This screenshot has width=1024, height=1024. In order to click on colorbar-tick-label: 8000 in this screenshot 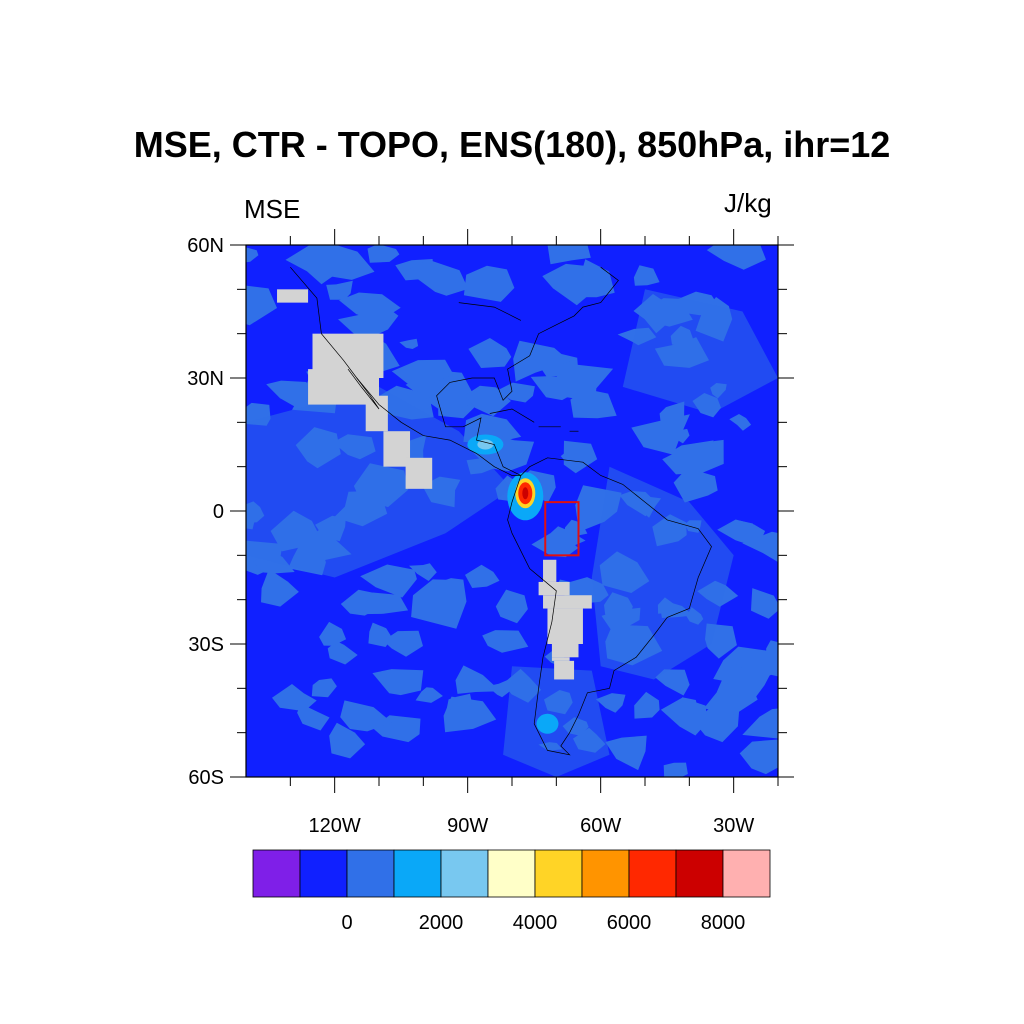, I will do `click(723, 923)`.